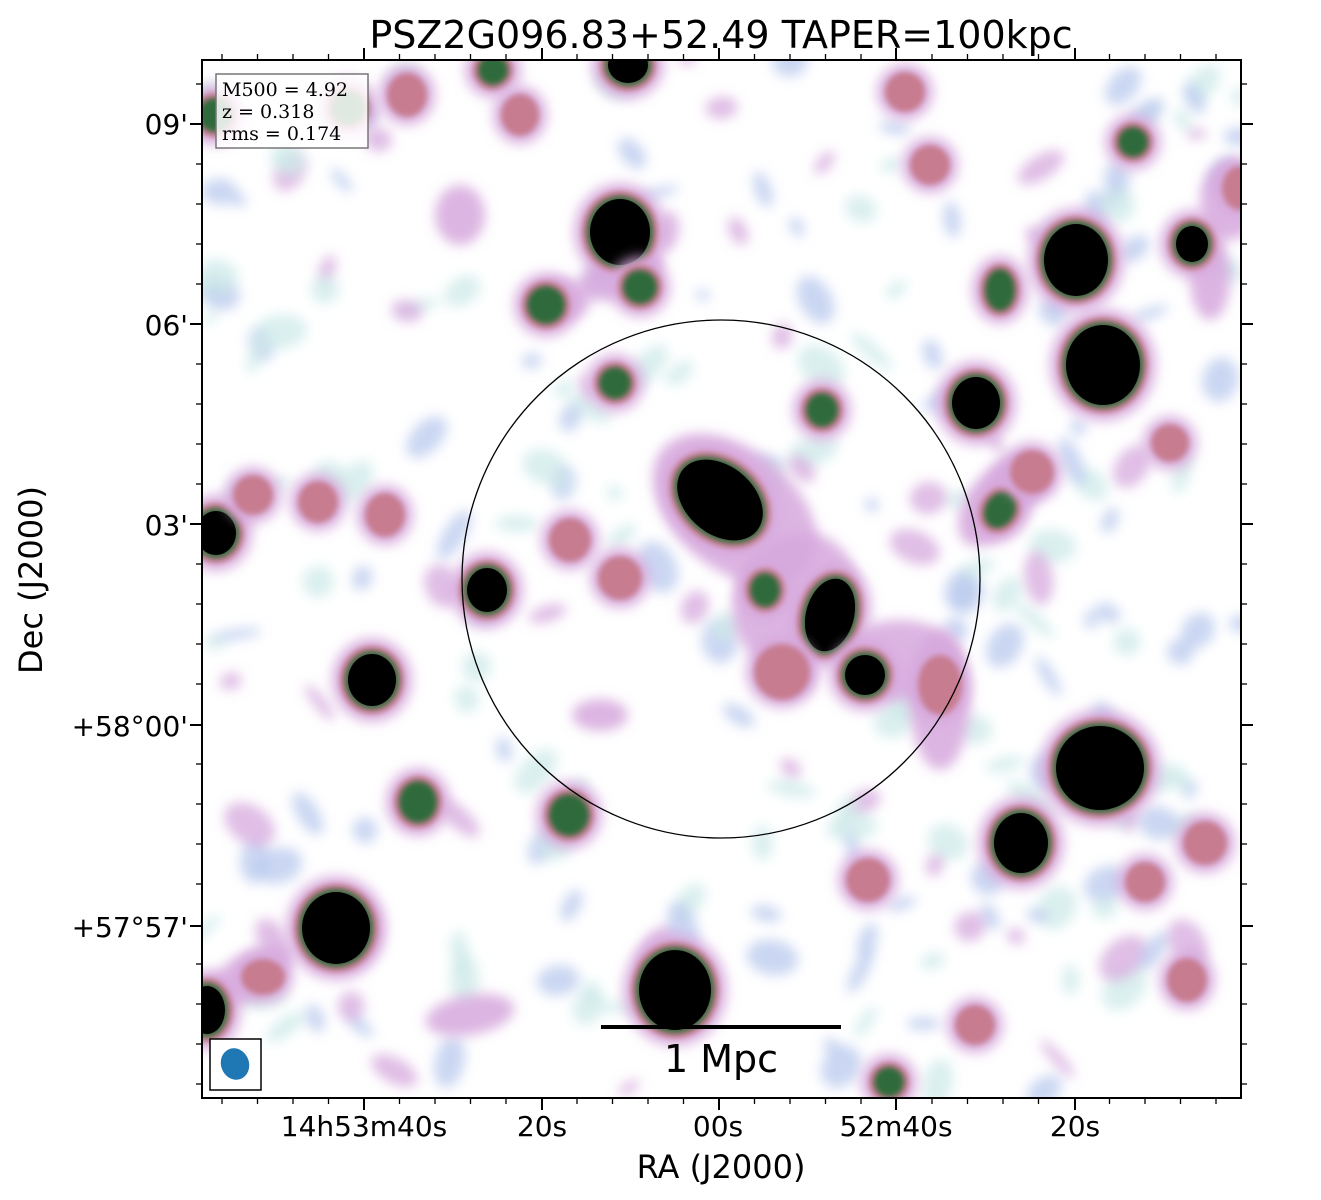 The height and width of the screenshot is (1200, 1321). What do you see at coordinates (720, 35) in the screenshot?
I see `figure-title: PSZ2G096.83+52.49 TAPER=100kpc` at bounding box center [720, 35].